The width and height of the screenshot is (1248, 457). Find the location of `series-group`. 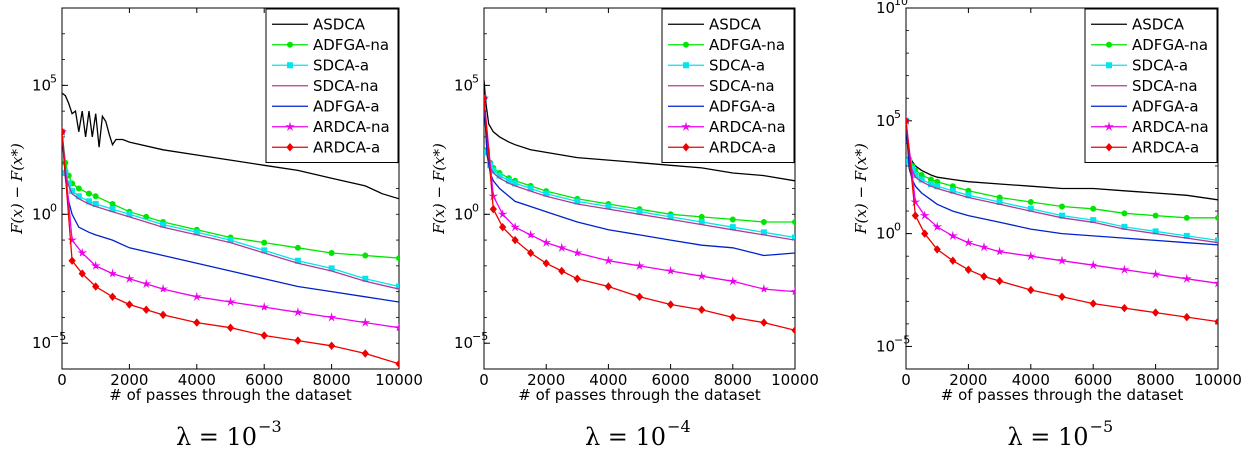

series-group is located at coordinates (1062, 220).